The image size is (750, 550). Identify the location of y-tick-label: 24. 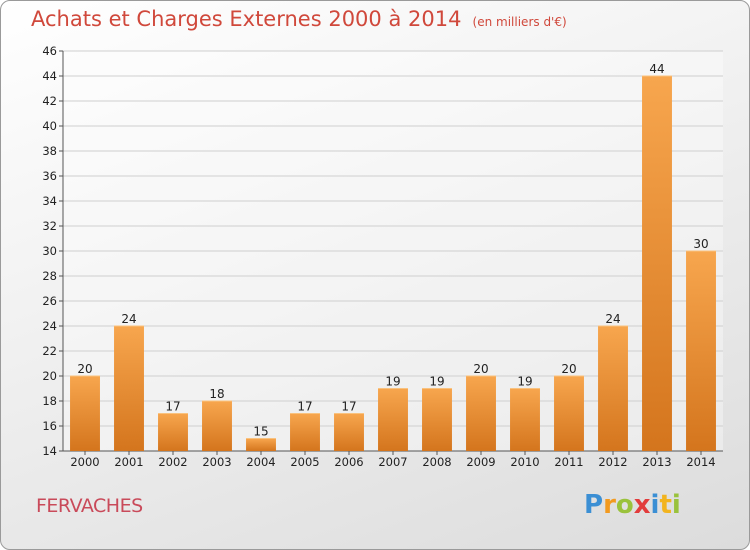
(49, 326).